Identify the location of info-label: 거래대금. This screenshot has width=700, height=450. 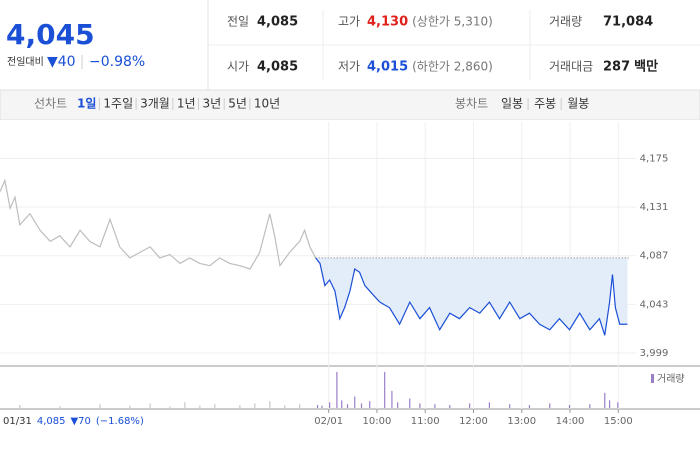
(571, 67).